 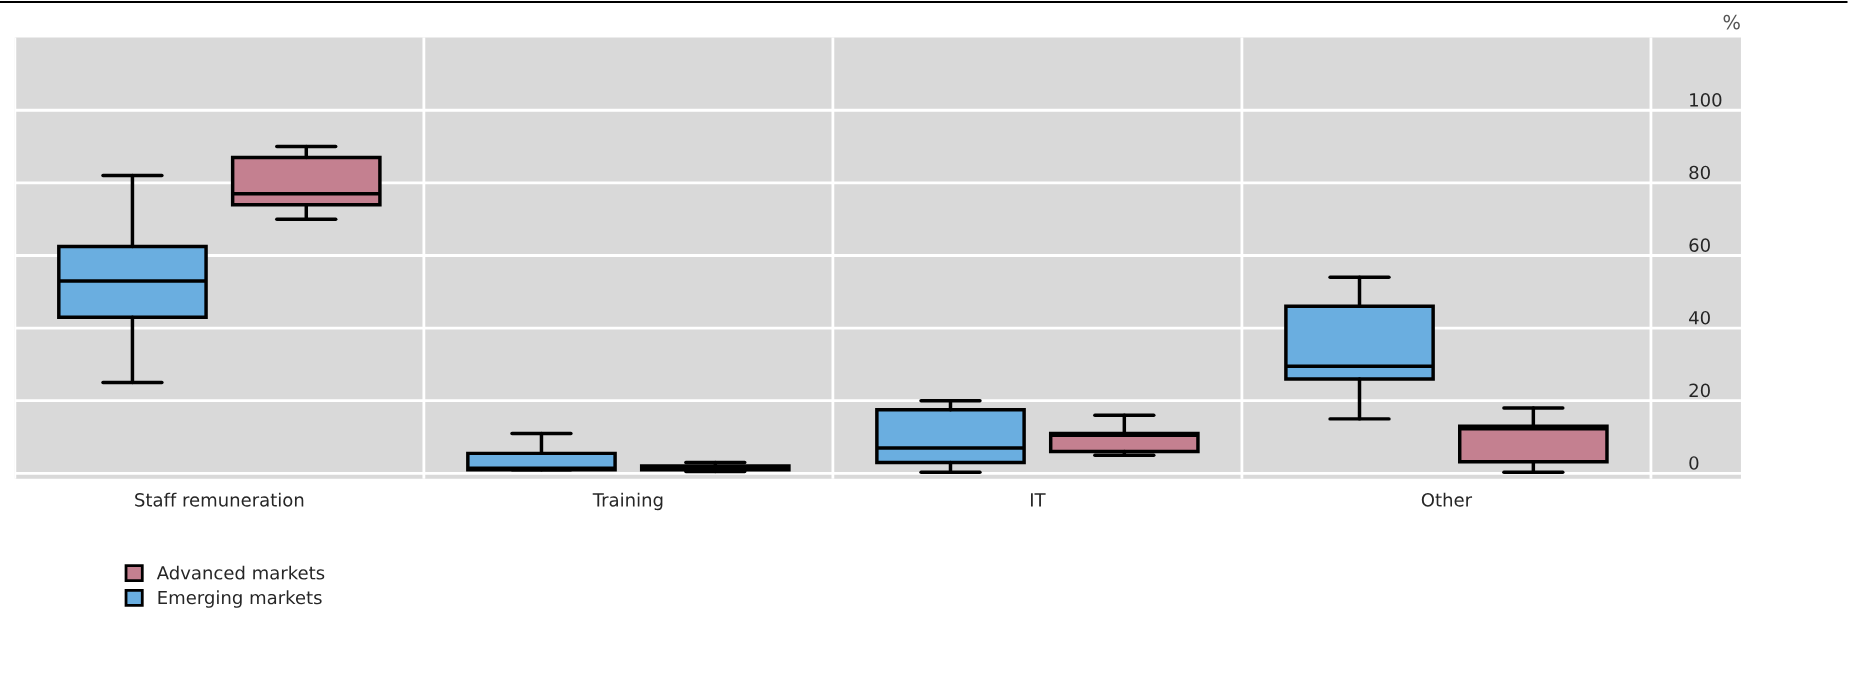 What do you see at coordinates (1706, 100) in the screenshot?
I see `y-tick-label: 100` at bounding box center [1706, 100].